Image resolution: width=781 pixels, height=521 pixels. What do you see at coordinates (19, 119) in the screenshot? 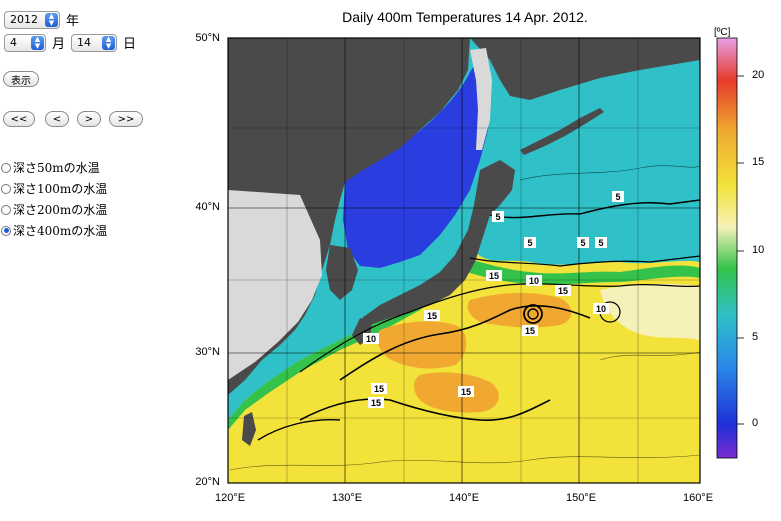
I see `first-day-button: <<` at bounding box center [19, 119].